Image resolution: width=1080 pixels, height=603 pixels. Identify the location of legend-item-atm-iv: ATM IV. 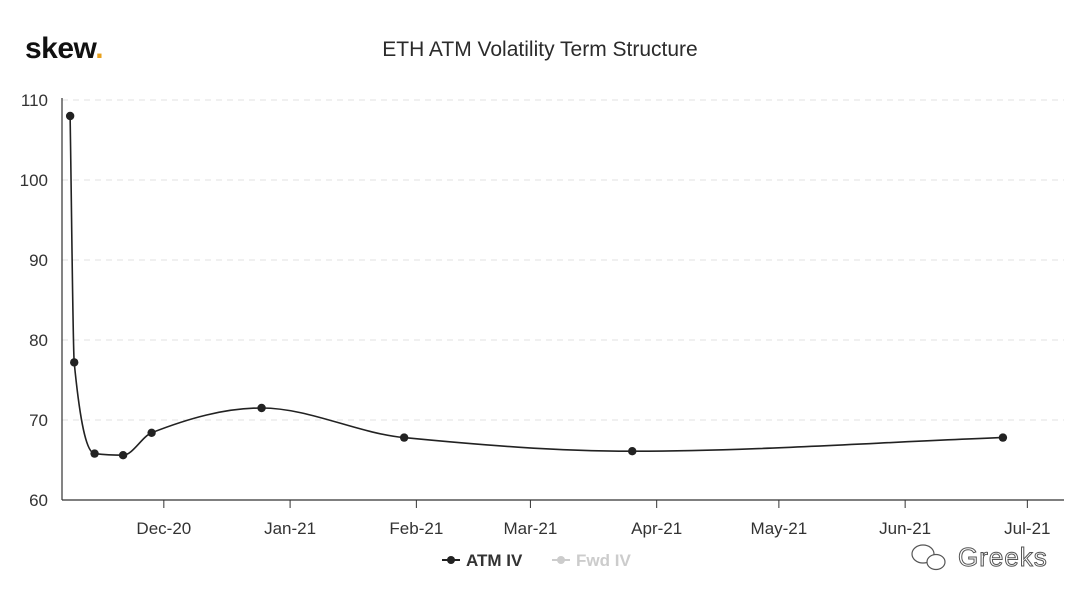
(482, 560).